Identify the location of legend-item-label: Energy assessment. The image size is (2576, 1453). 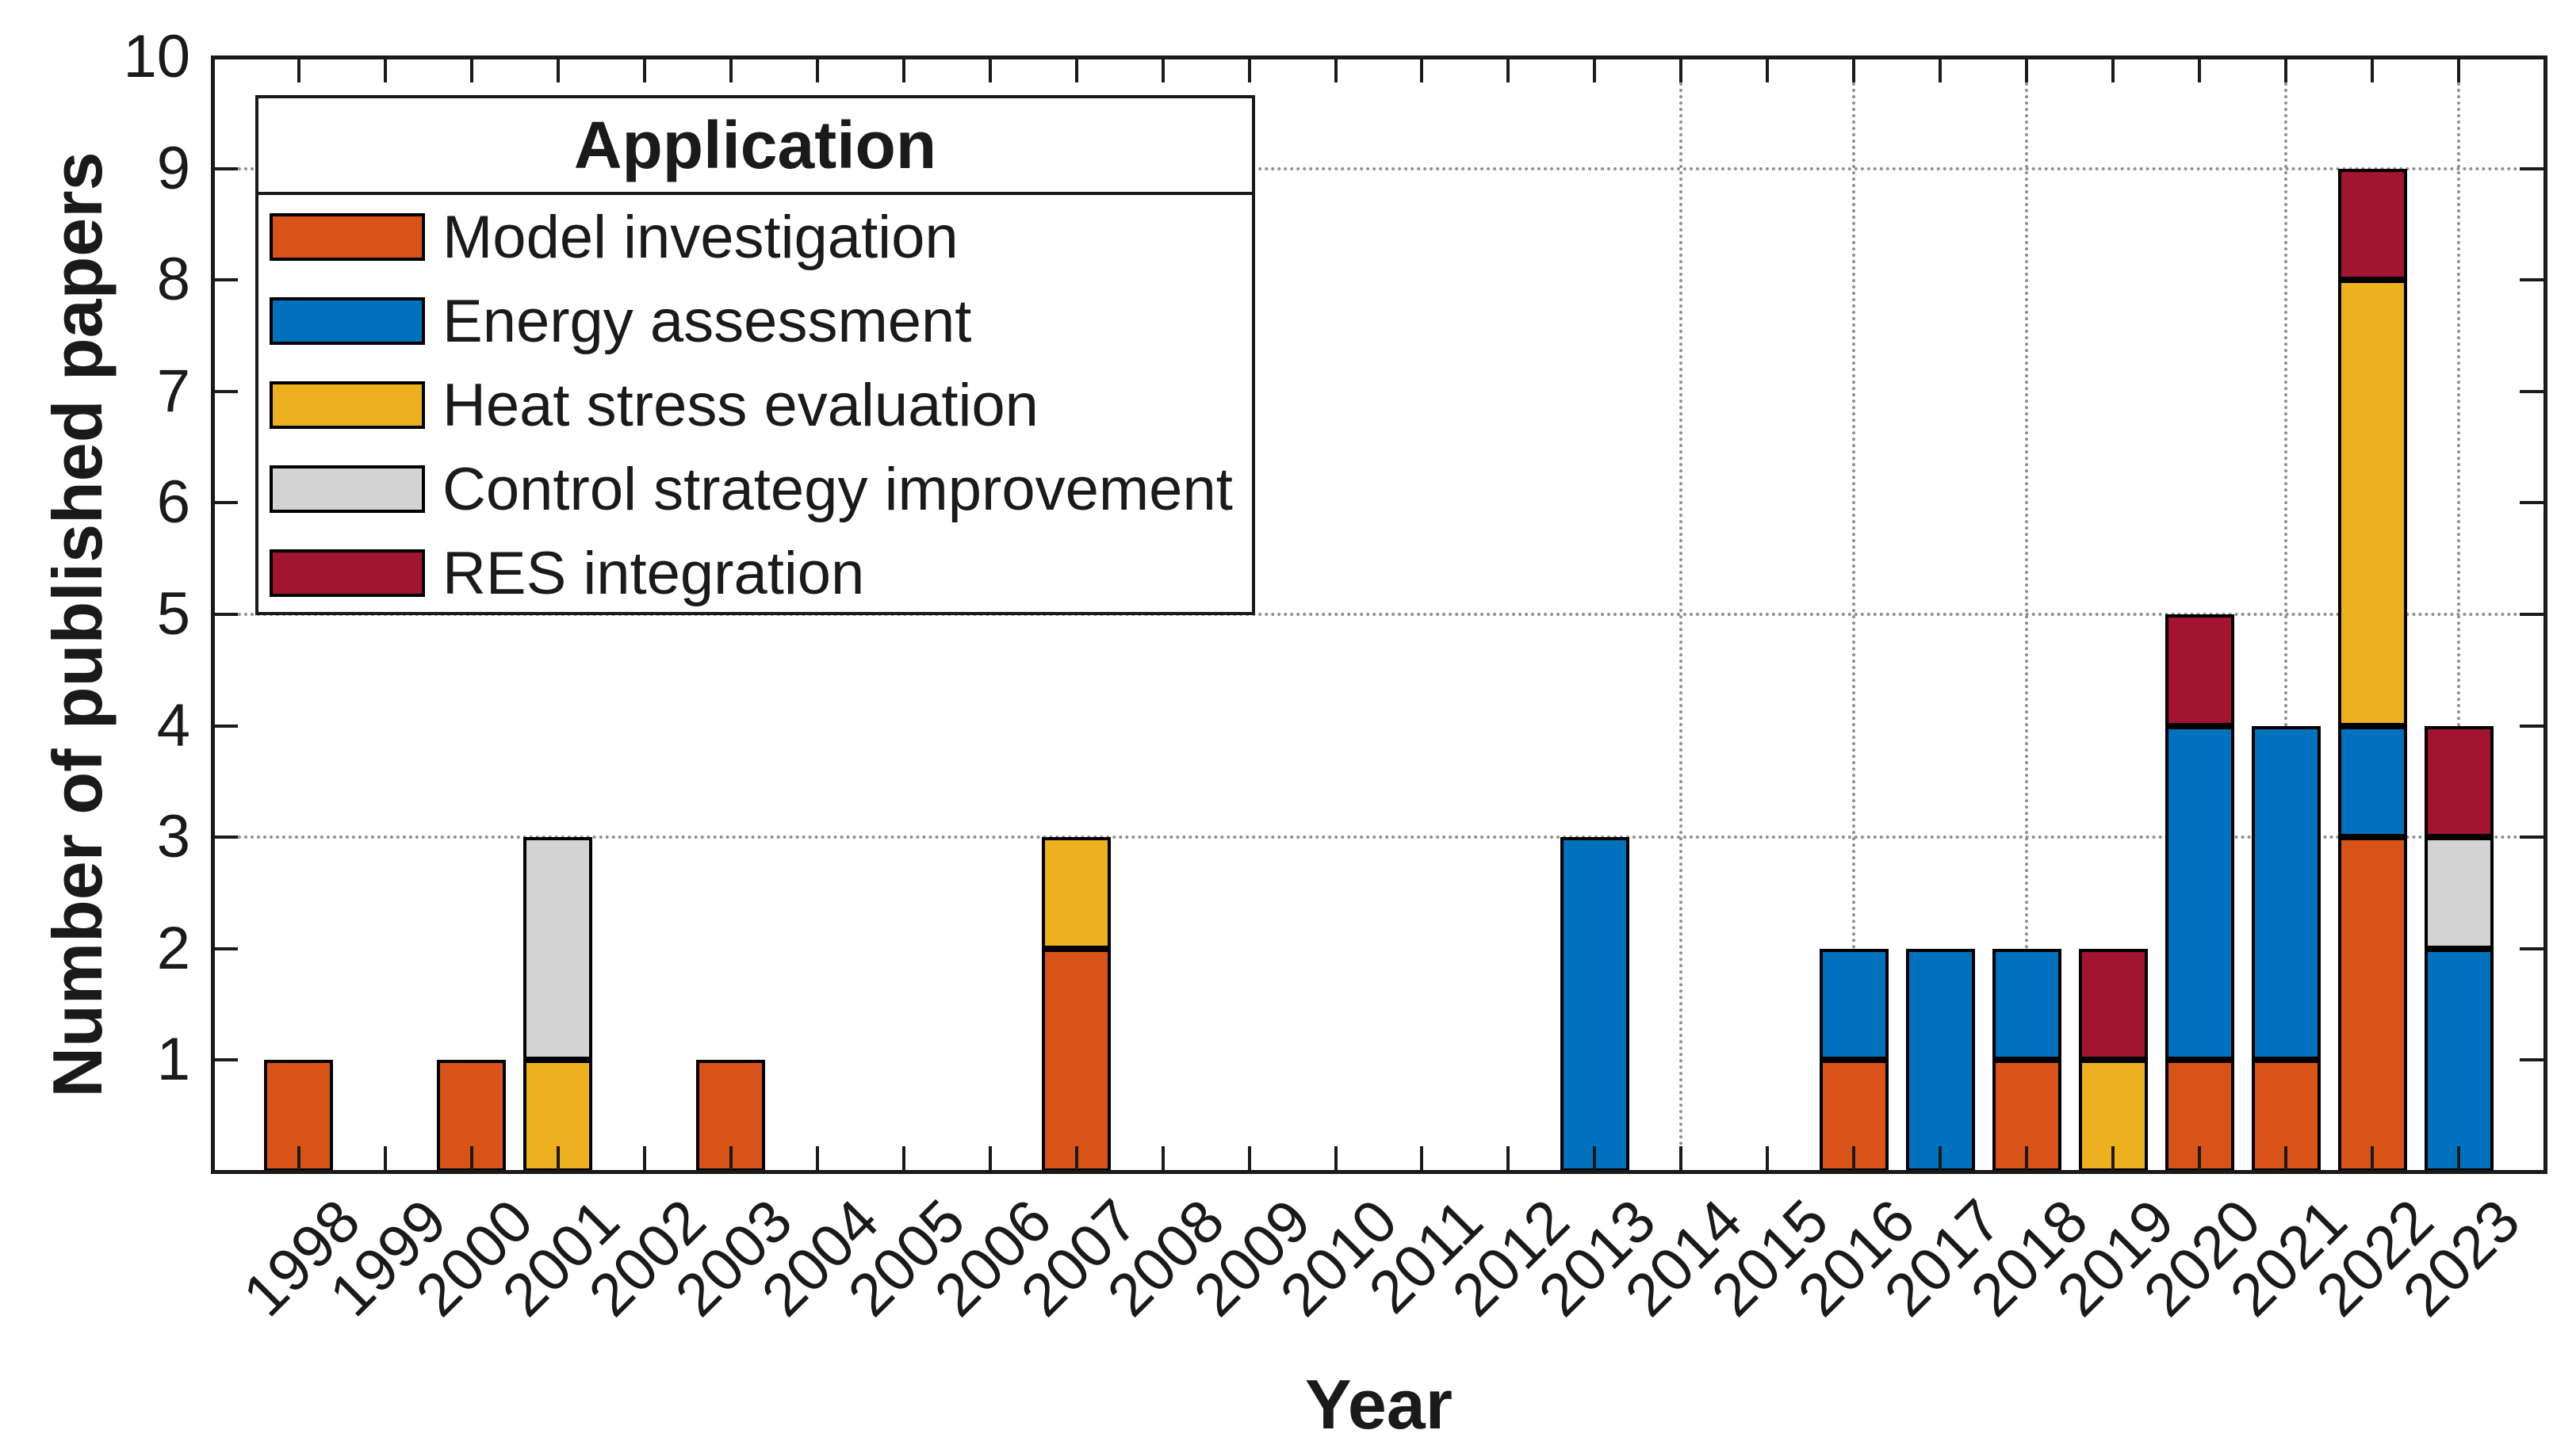
(707, 321).